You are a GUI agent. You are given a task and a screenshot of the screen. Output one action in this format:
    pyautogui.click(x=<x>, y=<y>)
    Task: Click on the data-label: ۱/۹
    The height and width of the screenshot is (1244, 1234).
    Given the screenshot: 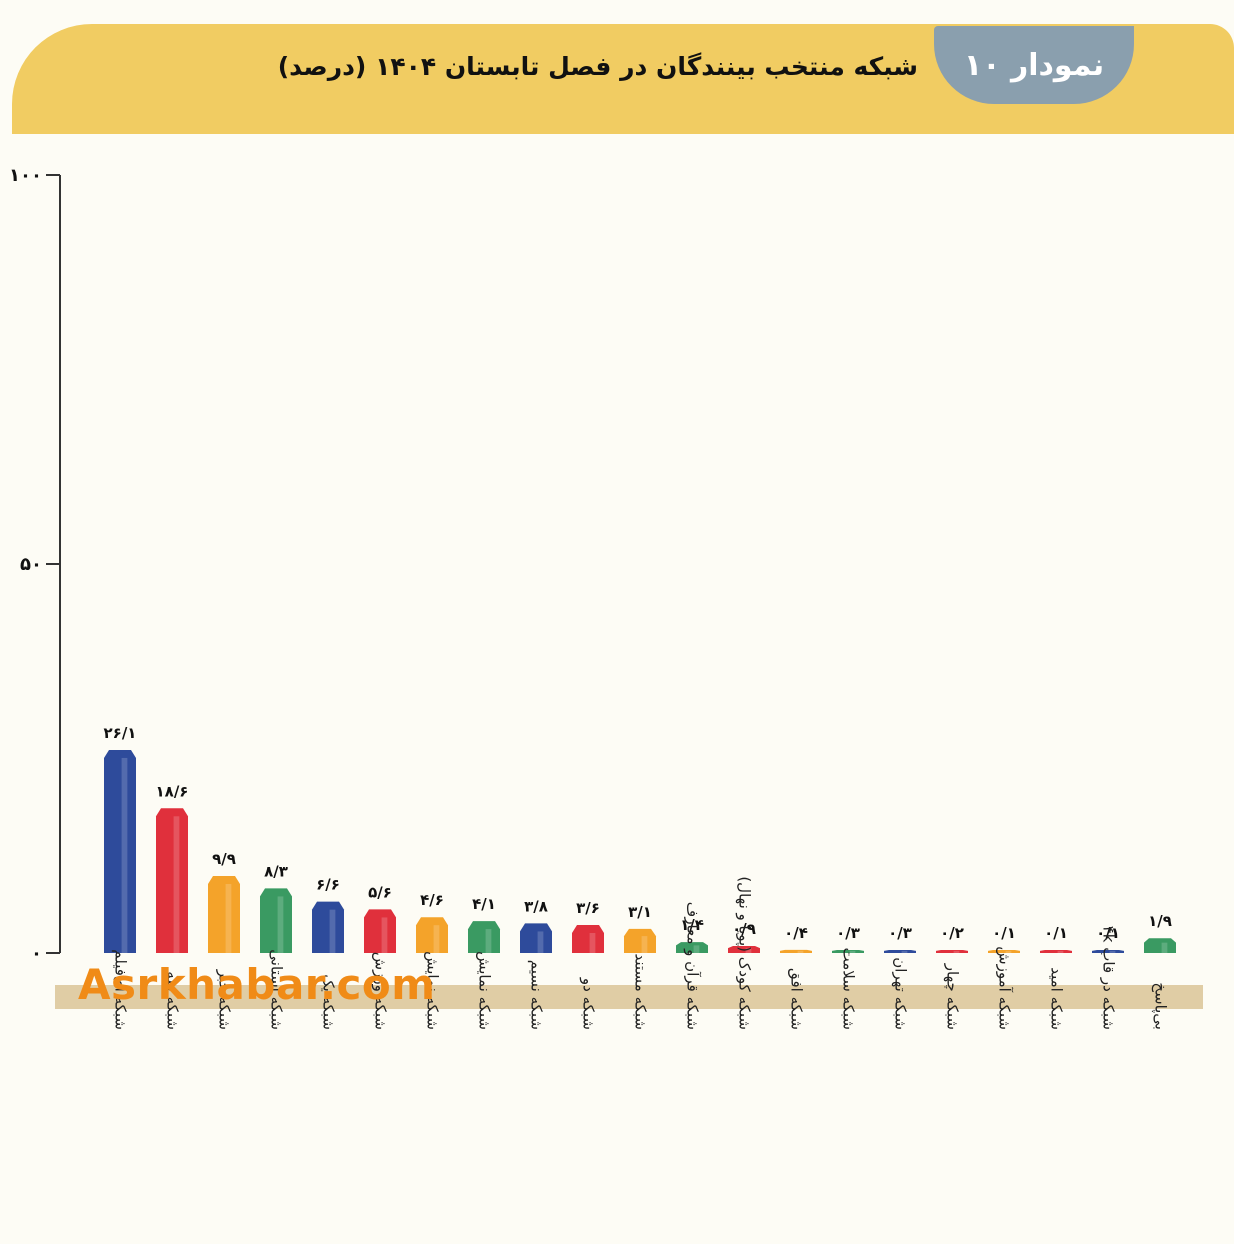 What is the action you would take?
    pyautogui.click(x=1160, y=921)
    